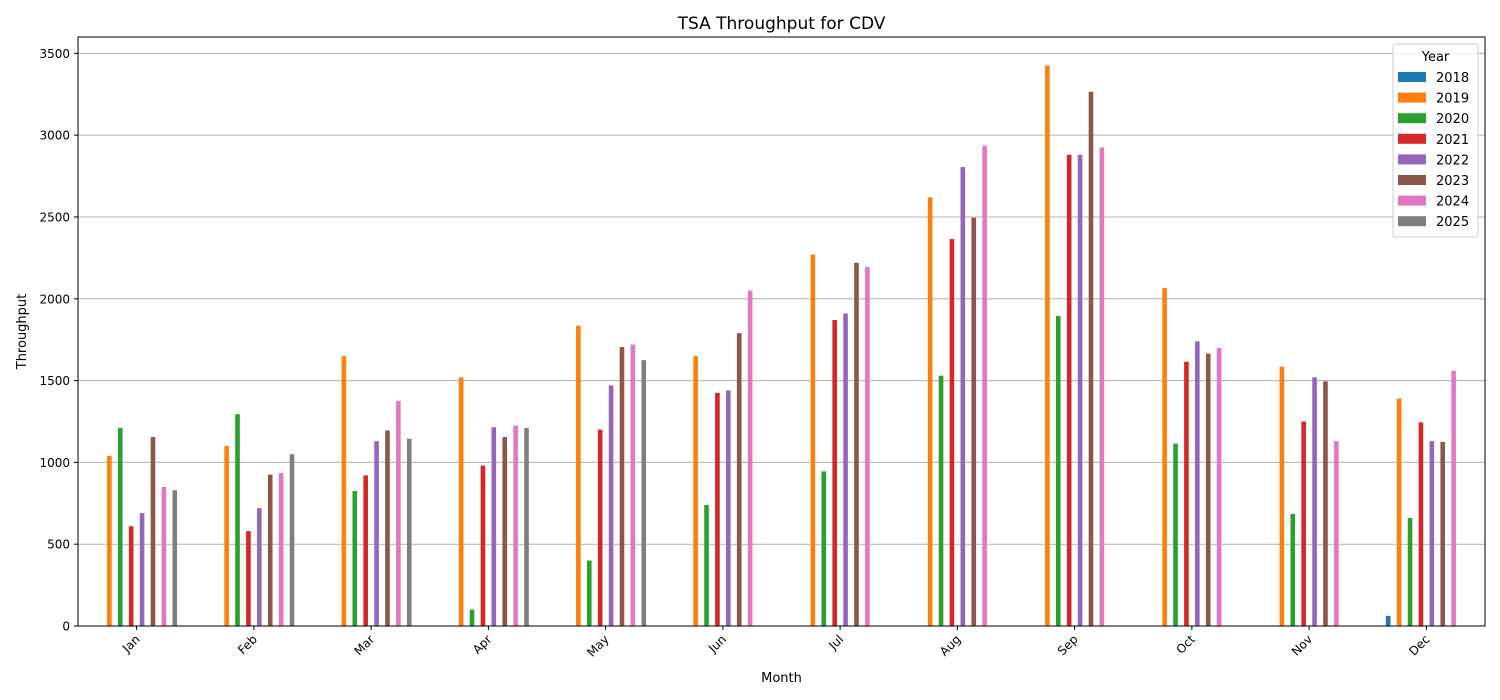 The width and height of the screenshot is (1500, 700). Describe the element at coordinates (1452, 160) in the screenshot. I see `legend-label-2022: 2022` at that location.